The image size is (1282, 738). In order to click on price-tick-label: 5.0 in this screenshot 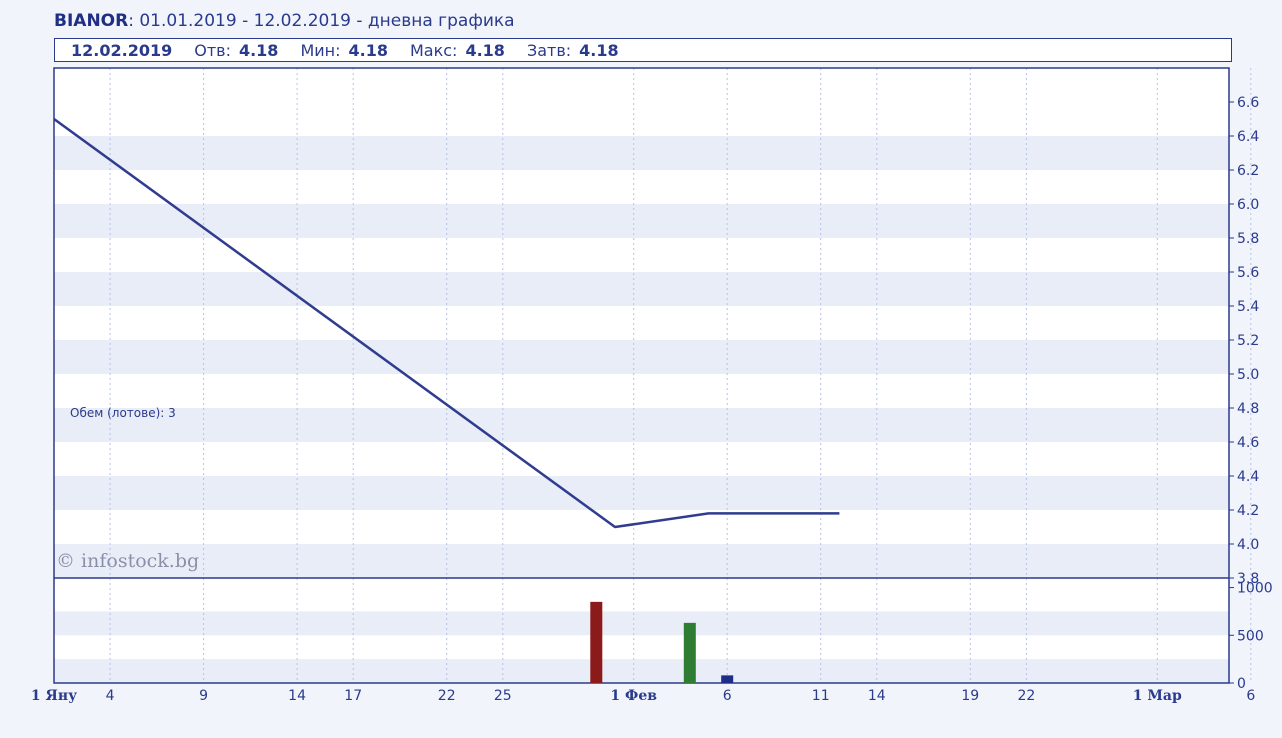, I will do `click(1248, 375)`.